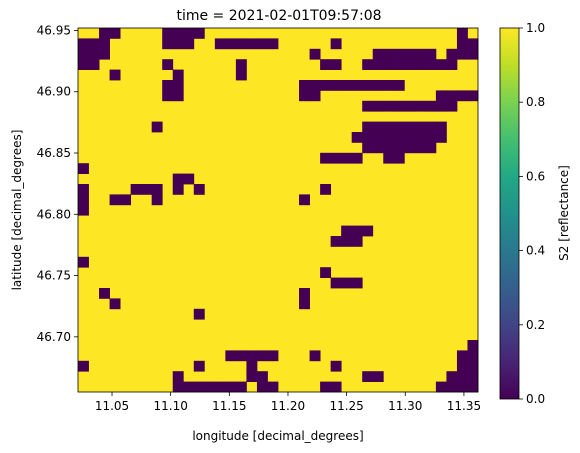 This screenshot has width=580, height=453. I want to click on colorbar-tick-label: 0.4, so click(535, 251).